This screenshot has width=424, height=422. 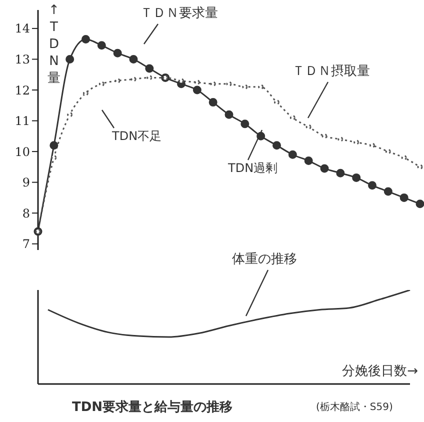 What do you see at coordinates (22, 59) in the screenshot?
I see `y-tick-label: 13` at bounding box center [22, 59].